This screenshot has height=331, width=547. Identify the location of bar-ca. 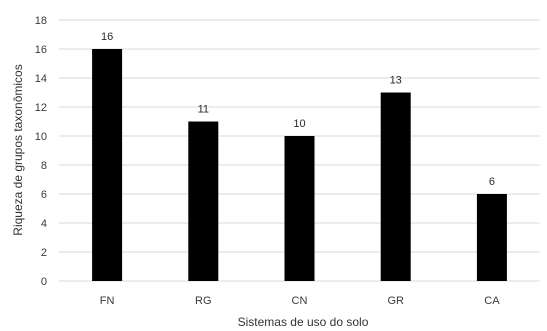
(491, 237).